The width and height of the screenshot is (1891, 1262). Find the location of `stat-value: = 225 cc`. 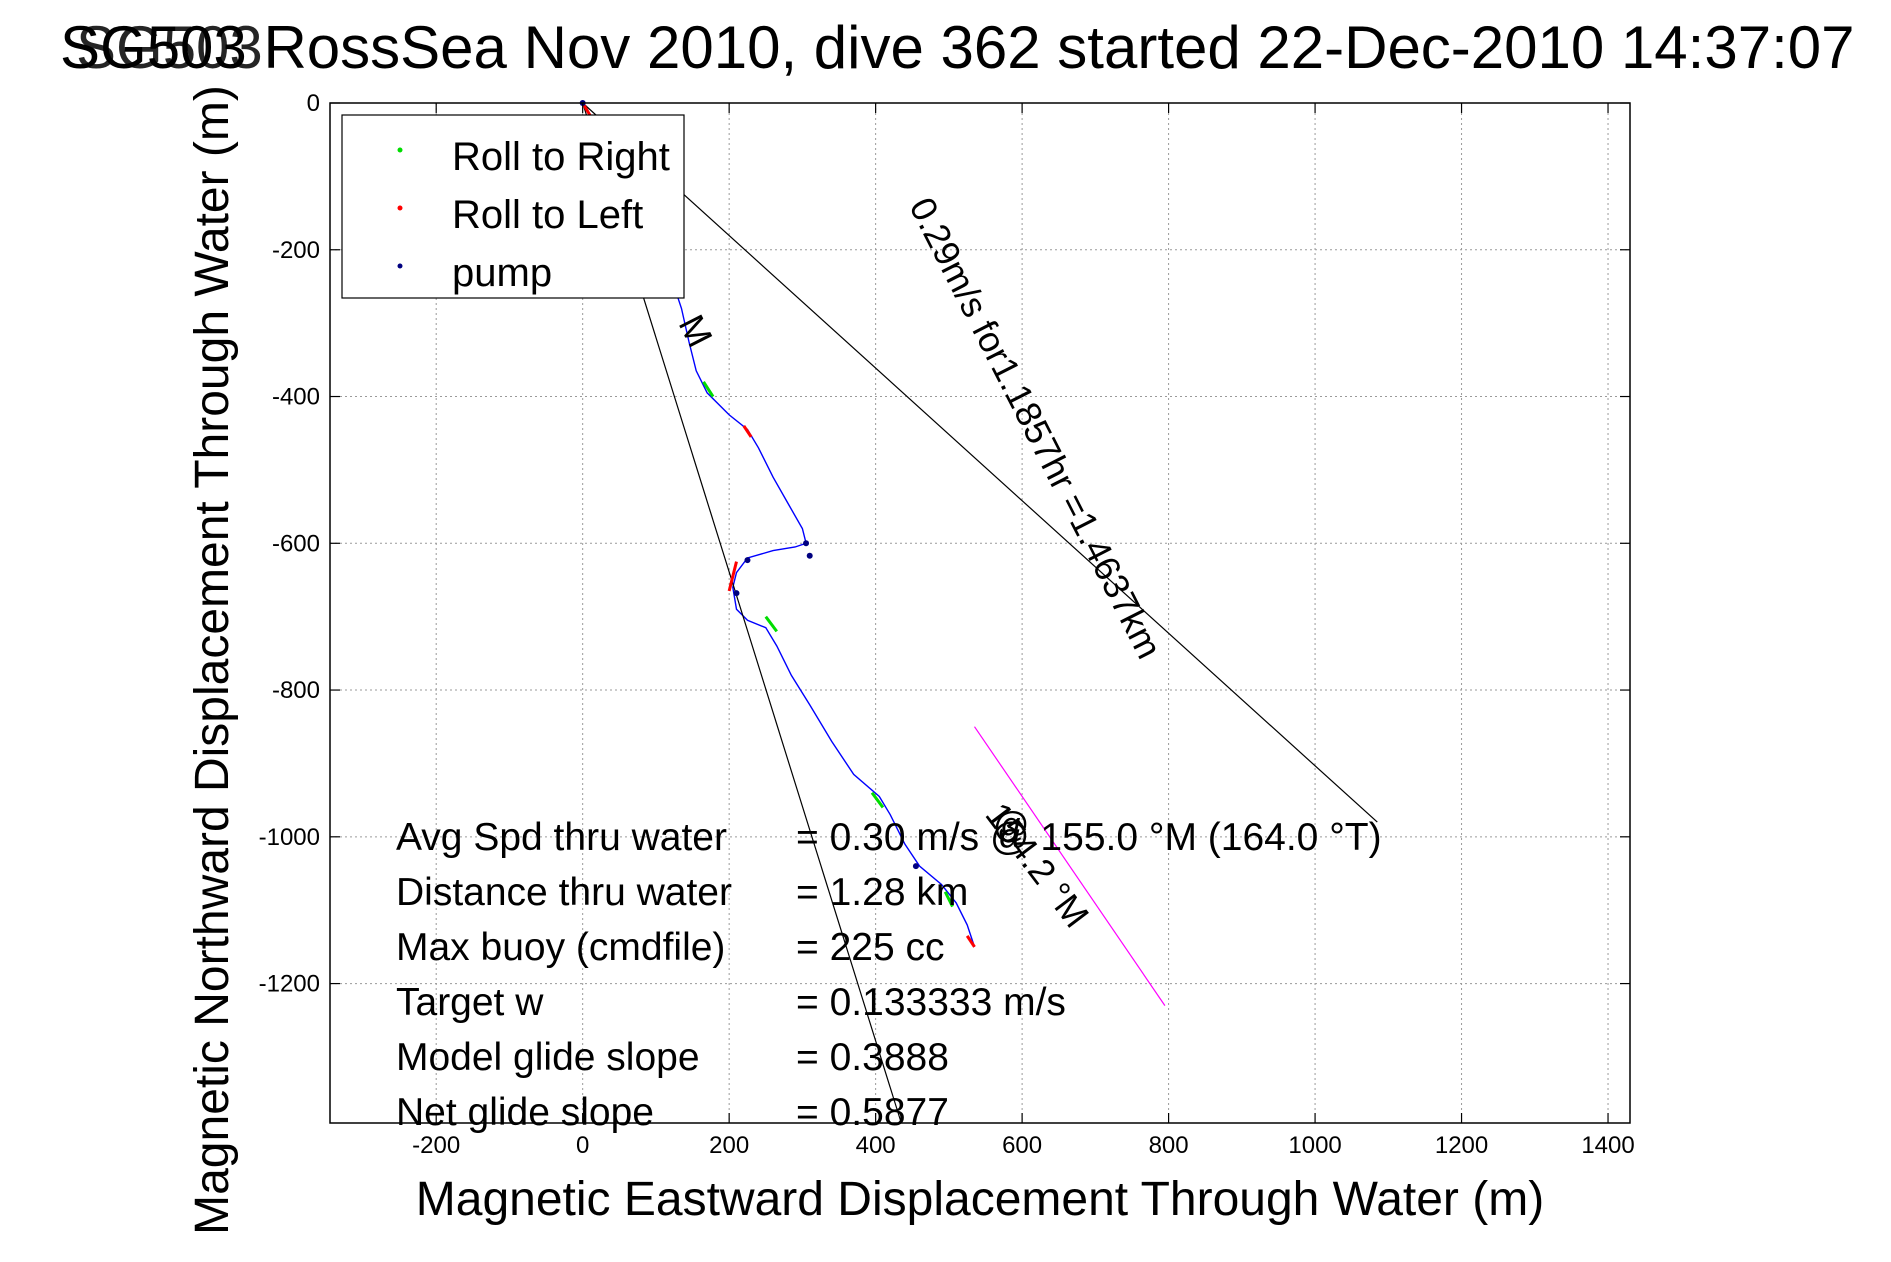

stat-value: = 225 cc is located at coordinates (870, 947).